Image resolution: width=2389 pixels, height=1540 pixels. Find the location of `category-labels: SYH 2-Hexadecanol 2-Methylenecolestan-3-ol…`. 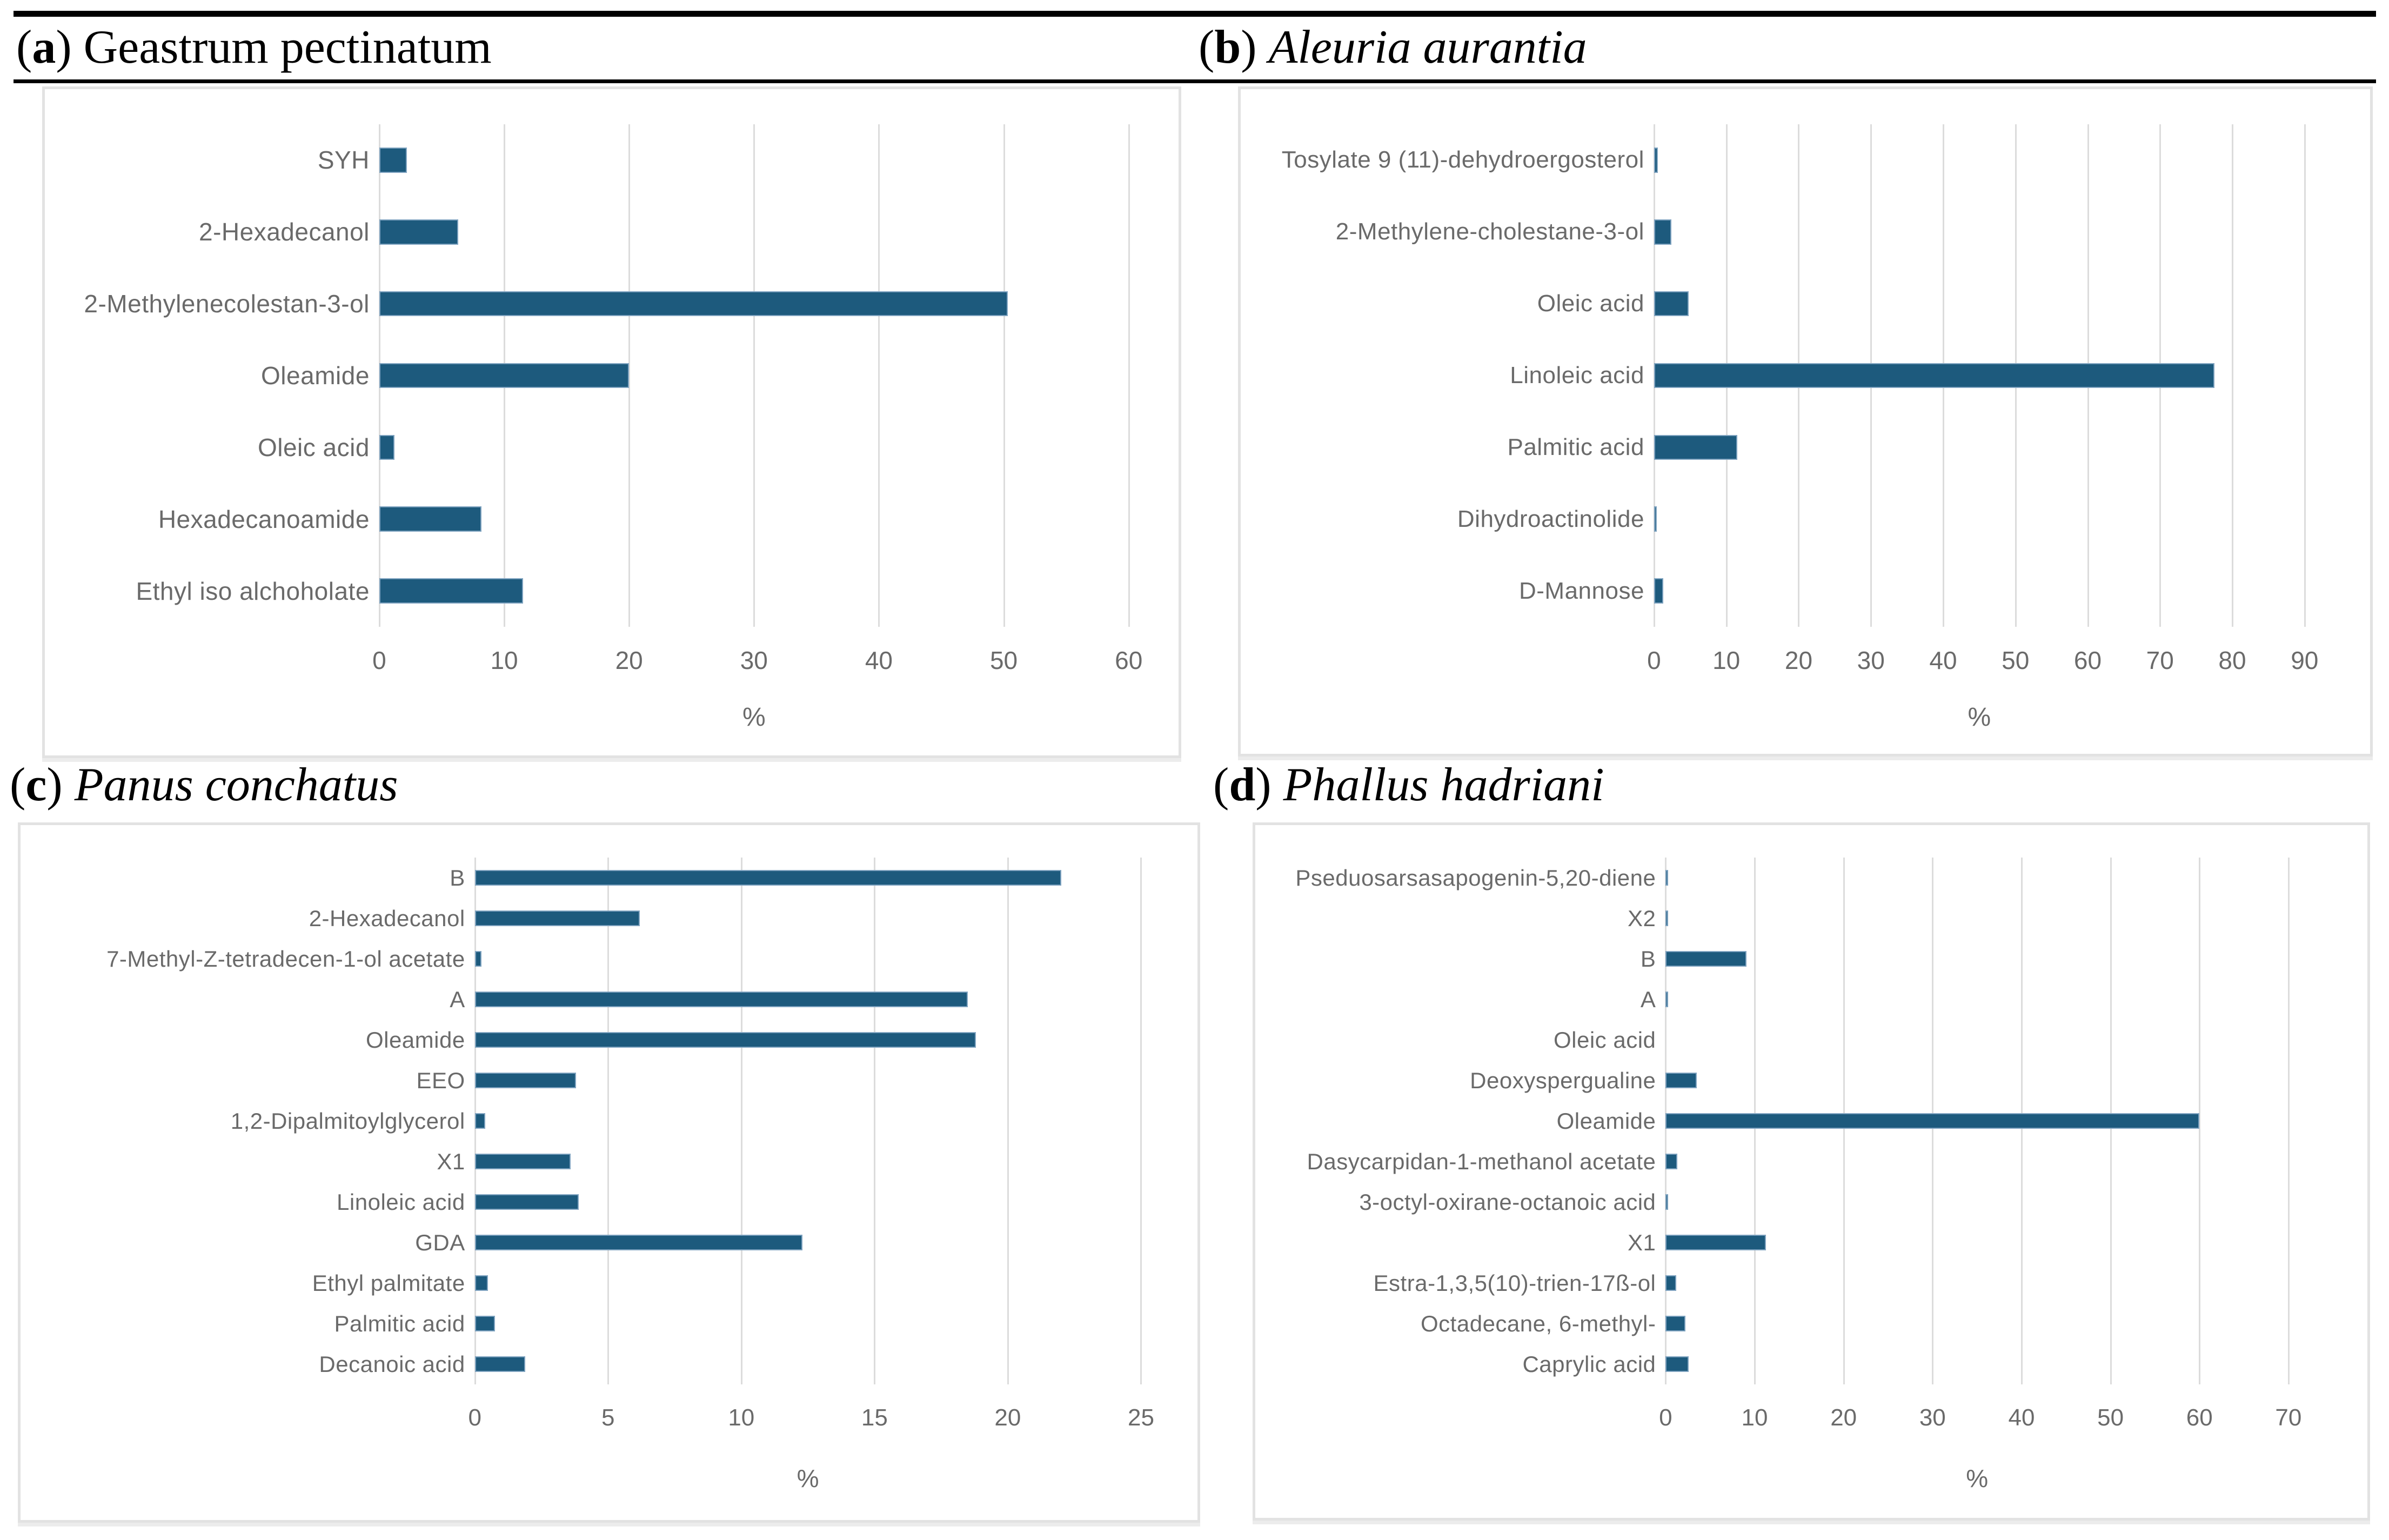

category-labels: SYH 2-Hexadecanol 2-Methylenecolestan-3-ol… is located at coordinates (212, 375).